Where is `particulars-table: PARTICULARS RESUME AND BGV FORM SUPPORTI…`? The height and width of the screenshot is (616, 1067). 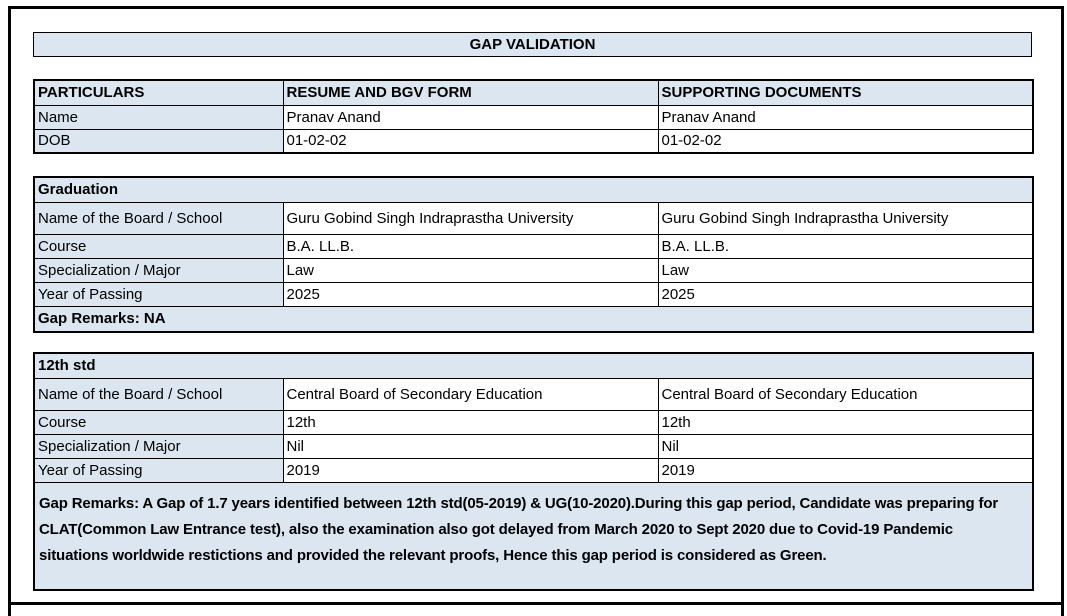
particulars-table: PARTICULARS RESUME AND BGV FORM SUPPORTI… is located at coordinates (533, 116).